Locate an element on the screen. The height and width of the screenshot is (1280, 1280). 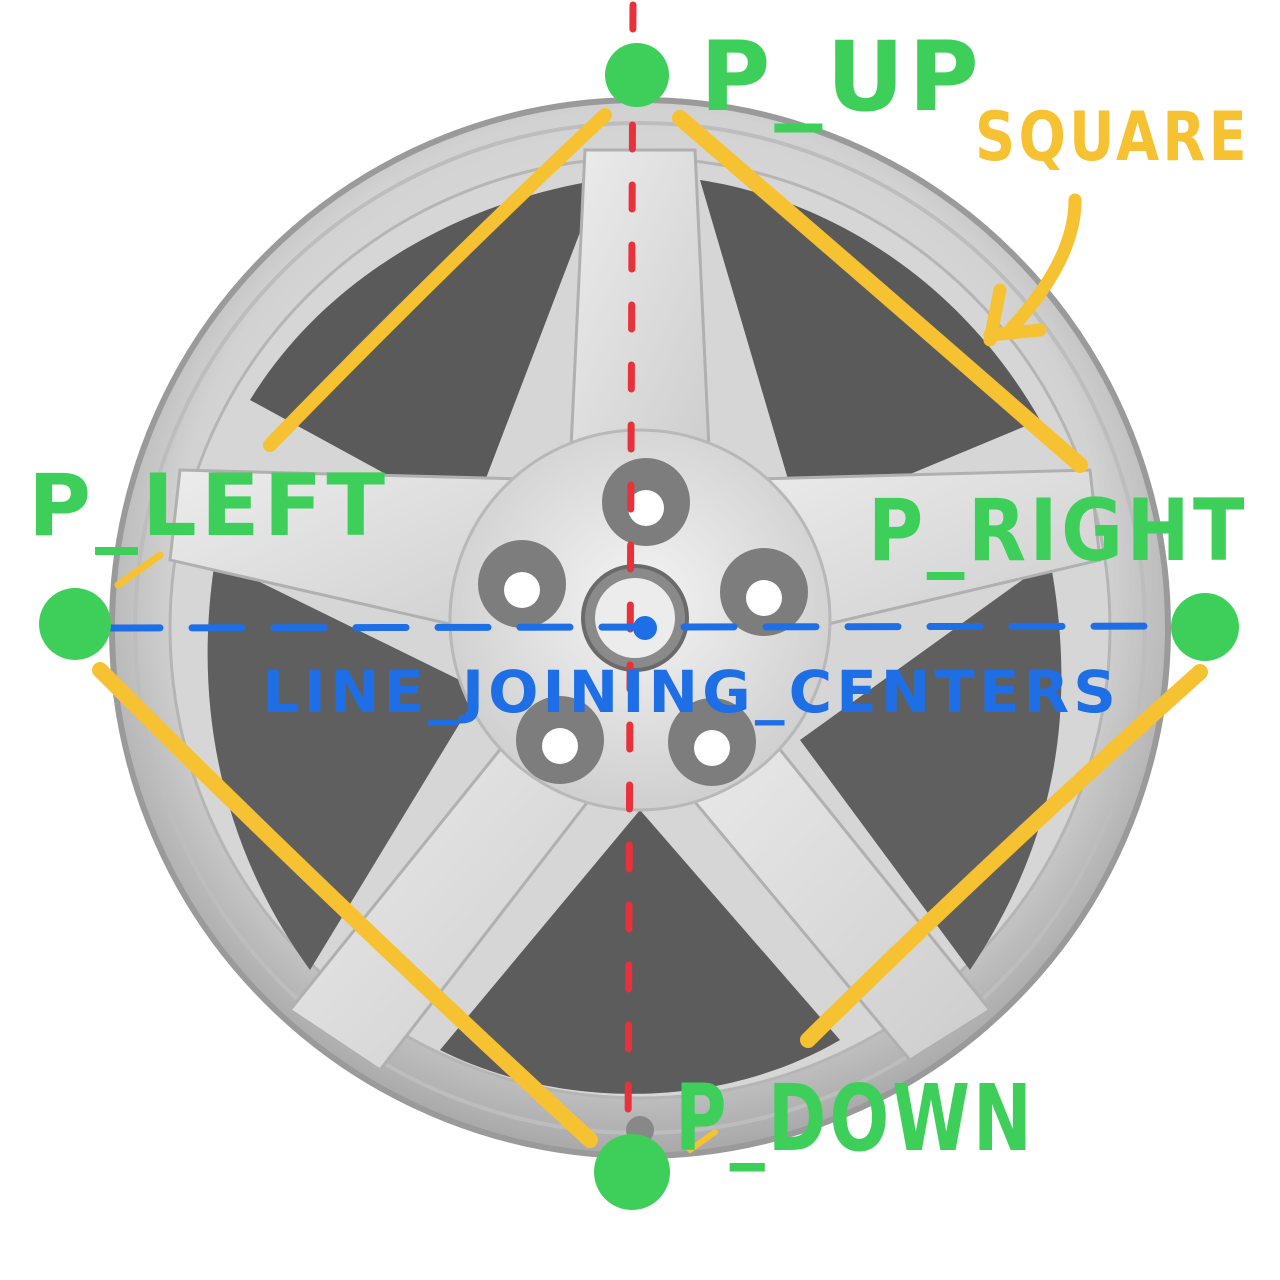
point-left is located at coordinates (75, 624).